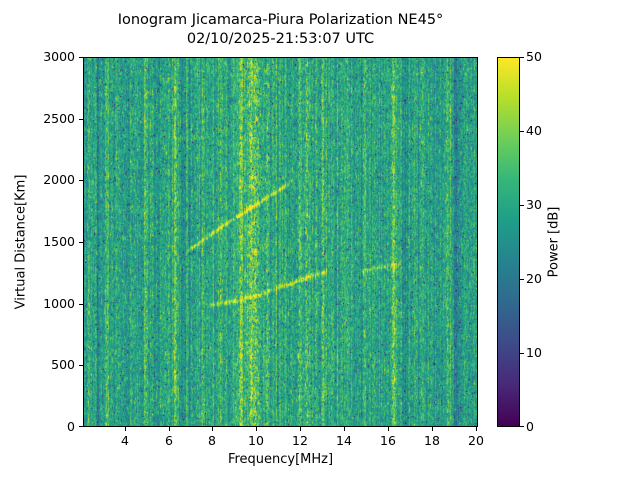 Image resolution: width=640 pixels, height=480 pixels. I want to click on y-axis-label: Virtual Distance[Km], so click(21, 242).